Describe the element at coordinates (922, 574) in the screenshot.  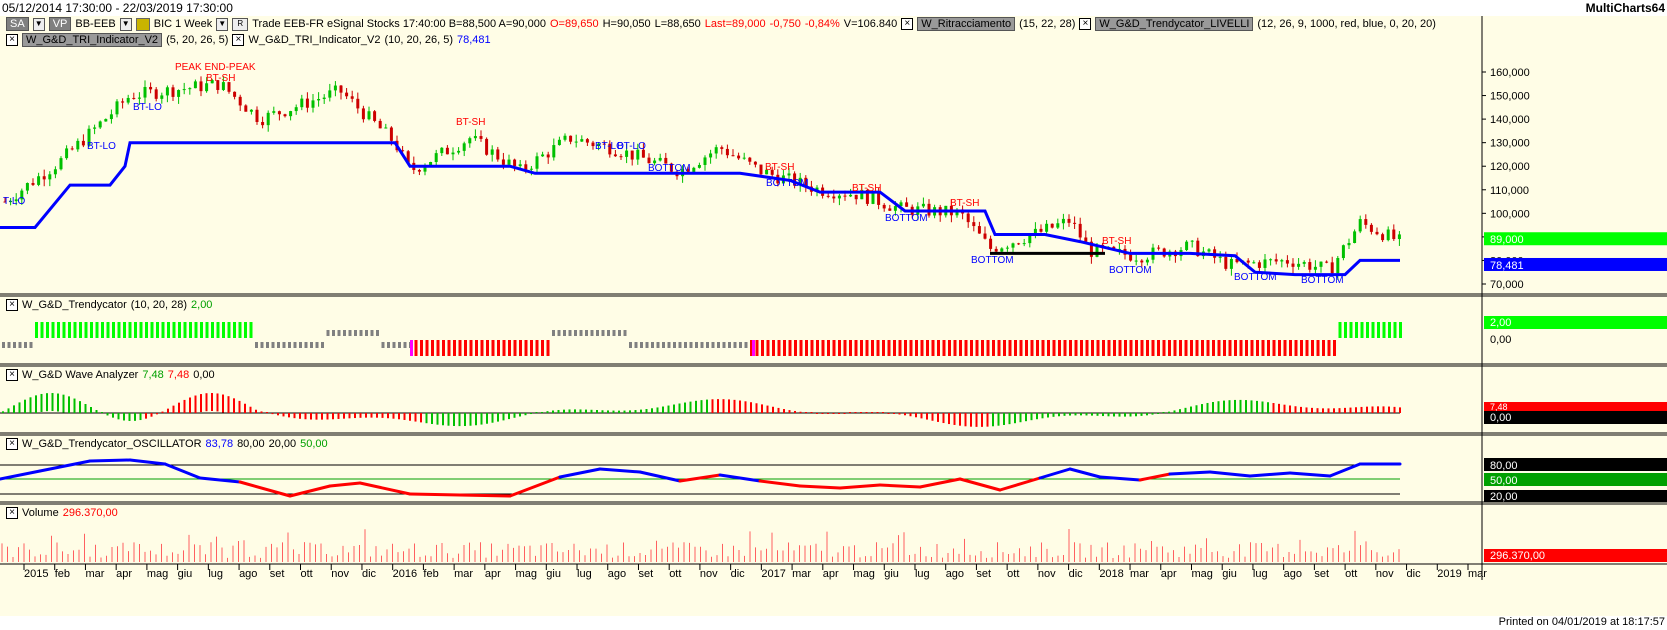
I see `time-tick-label: lug` at that location.